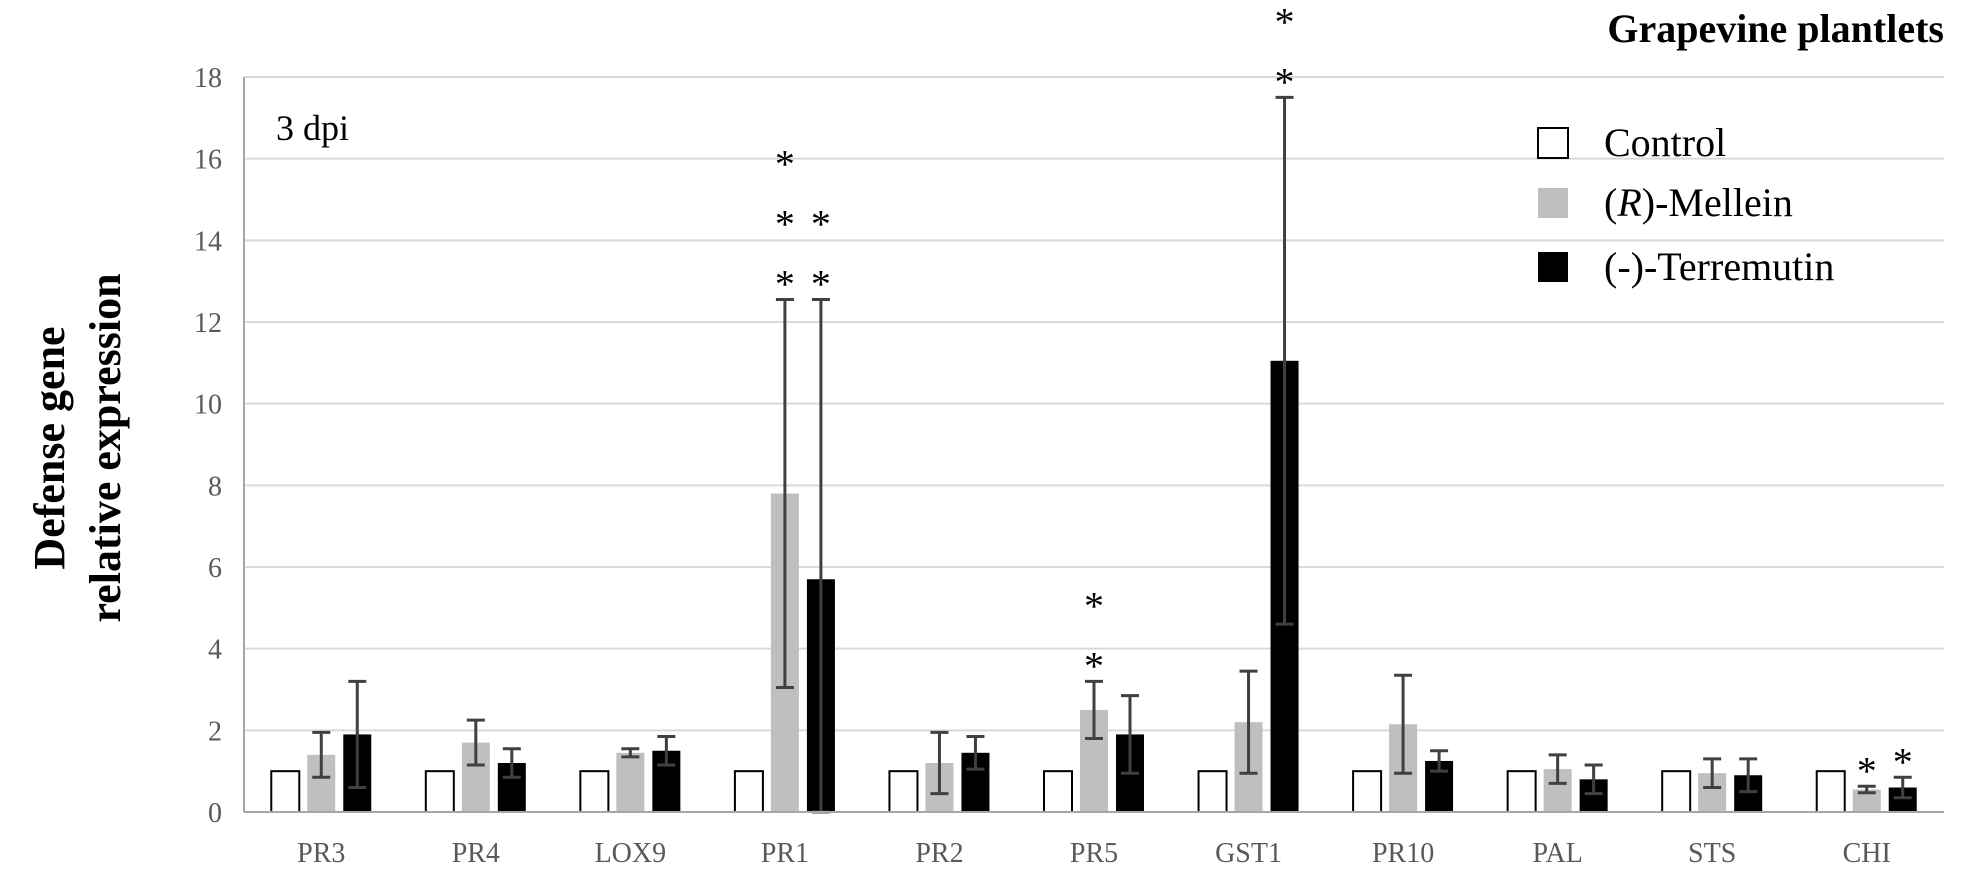 The width and height of the screenshot is (1964, 884). What do you see at coordinates (215, 486) in the screenshot?
I see `y-tick-label: 8` at bounding box center [215, 486].